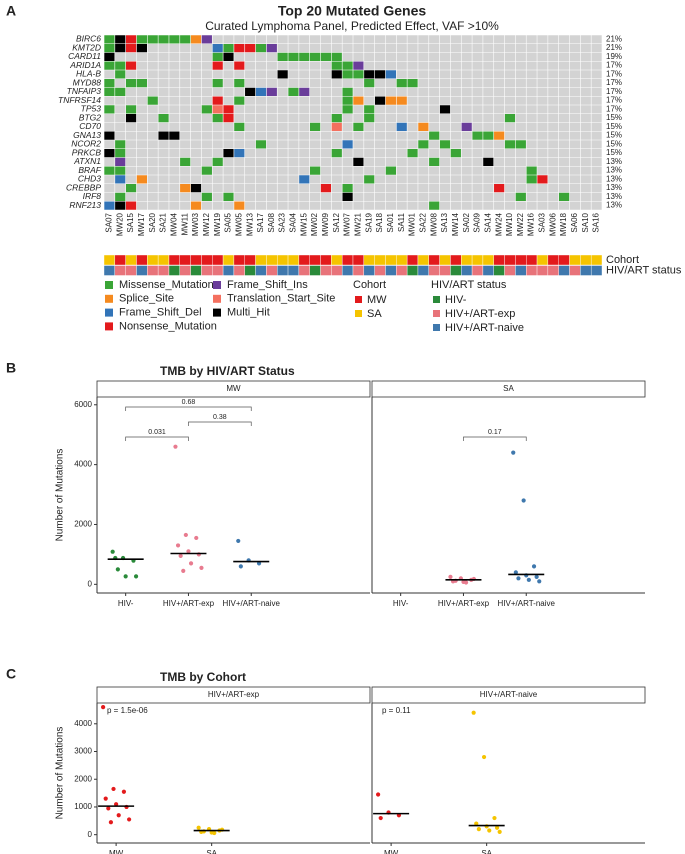  Describe the element at coordinates (390, 222) in the screenshot. I see `sample-label: SA01` at that location.